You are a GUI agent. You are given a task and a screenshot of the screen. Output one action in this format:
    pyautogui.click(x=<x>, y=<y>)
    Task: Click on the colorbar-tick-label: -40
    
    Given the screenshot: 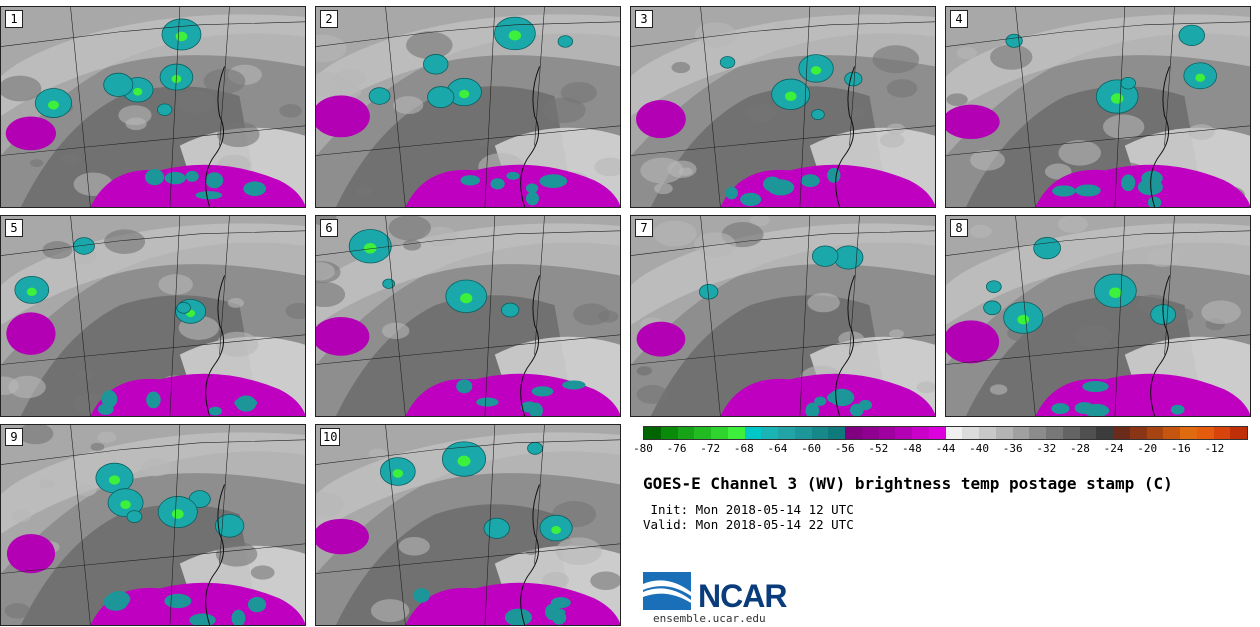 What is the action you would take?
    pyautogui.click(x=979, y=448)
    